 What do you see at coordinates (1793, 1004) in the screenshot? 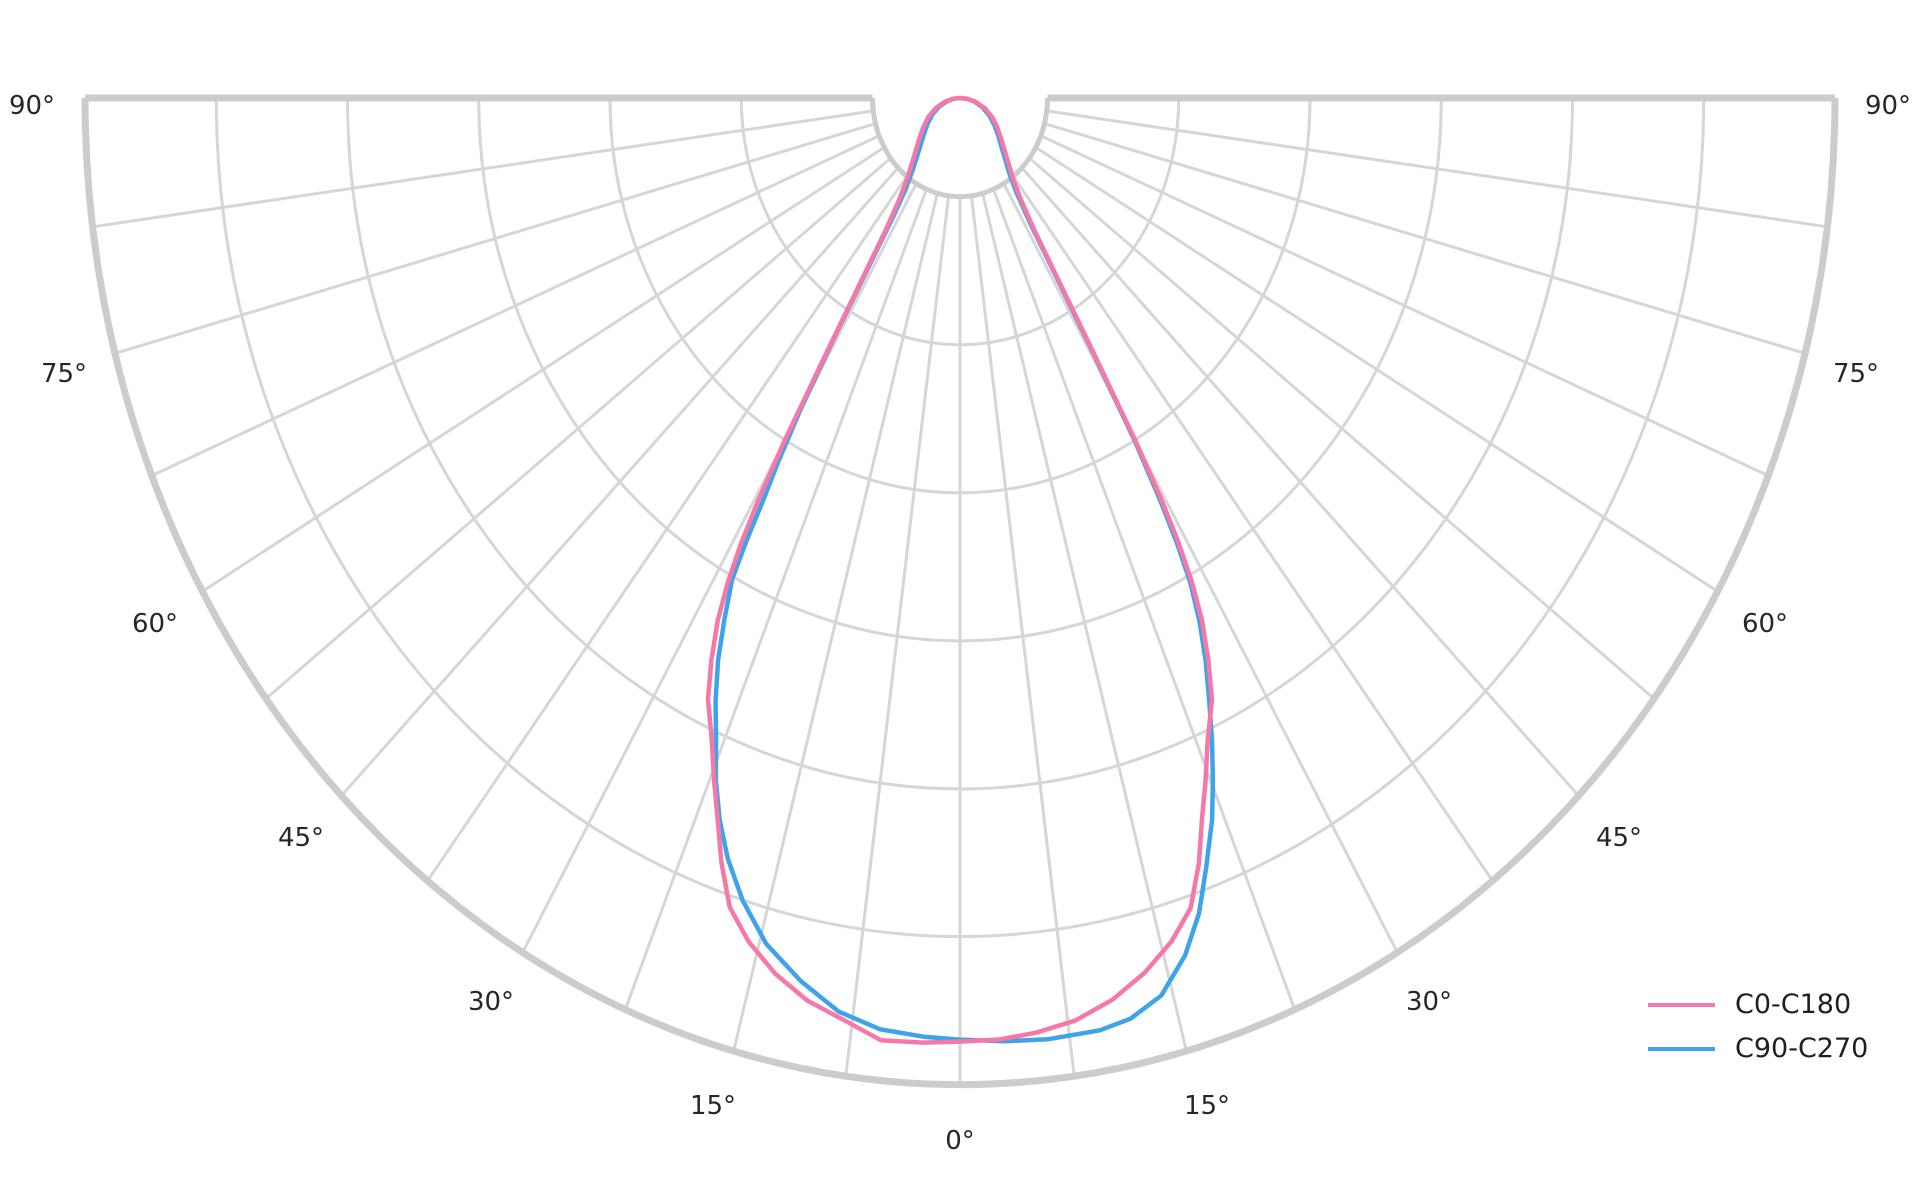
I see `legend-label-c0-c180: C0-C180` at bounding box center [1793, 1004].